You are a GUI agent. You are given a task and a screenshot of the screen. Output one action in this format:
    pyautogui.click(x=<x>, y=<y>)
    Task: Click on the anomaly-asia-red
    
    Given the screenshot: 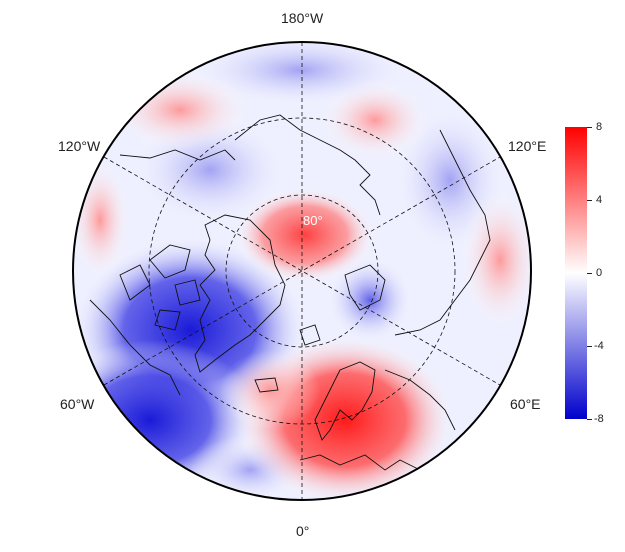 What is the action you would take?
    pyautogui.click(x=495, y=260)
    